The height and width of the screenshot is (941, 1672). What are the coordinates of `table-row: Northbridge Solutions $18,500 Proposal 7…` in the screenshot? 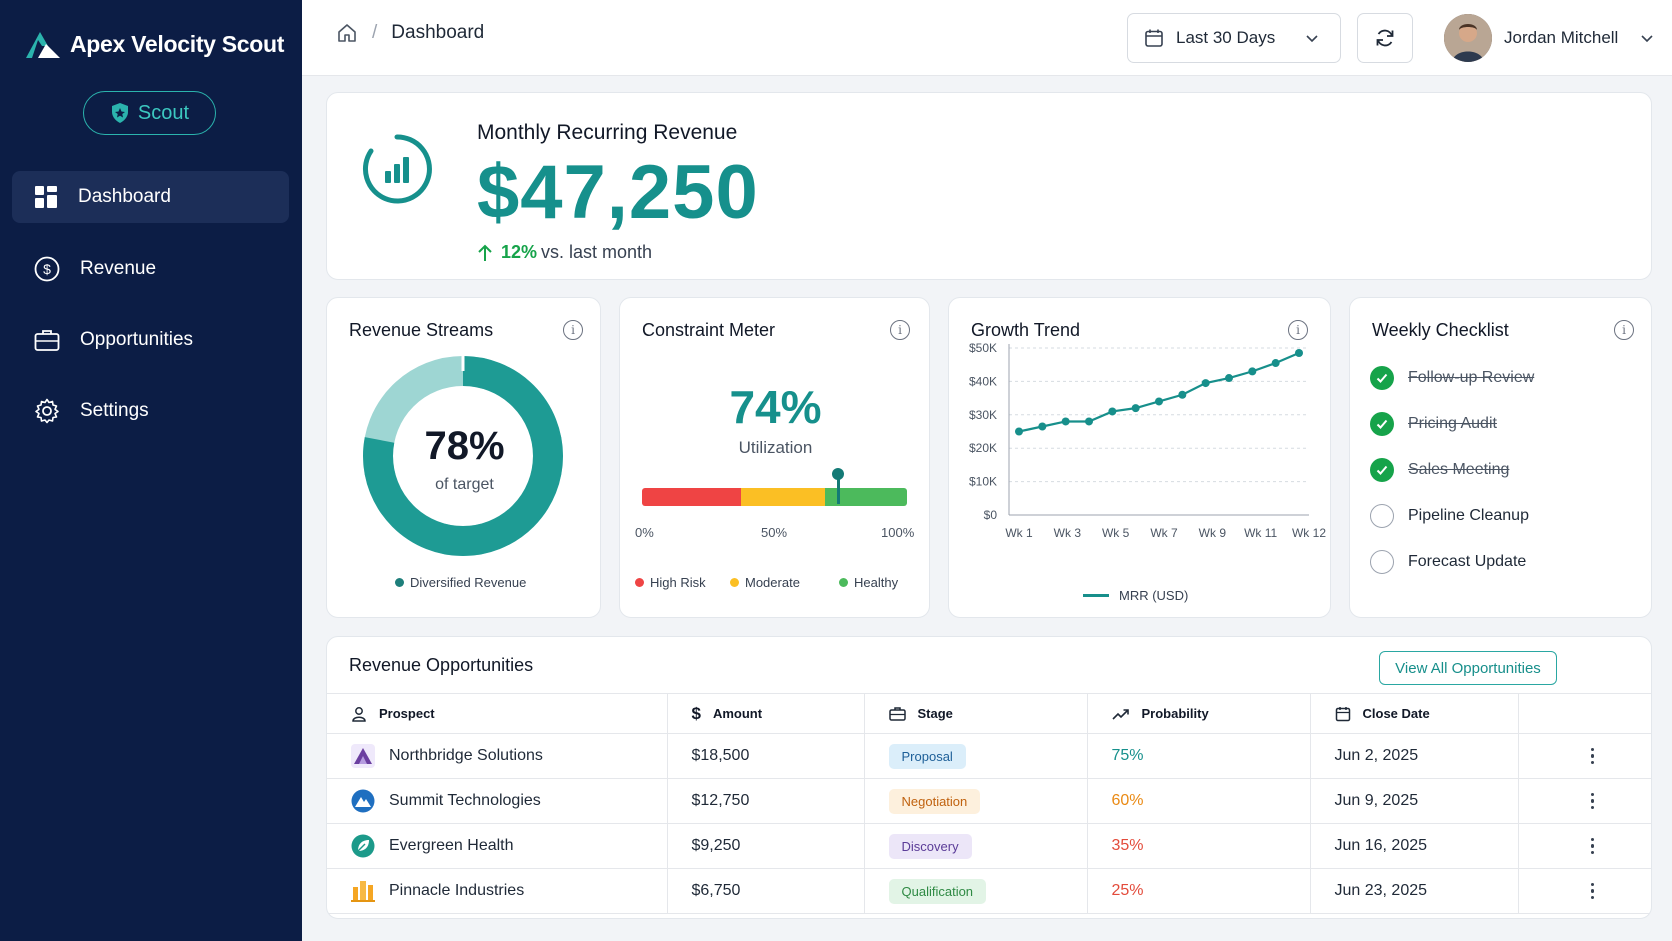 It's located at (989, 756).